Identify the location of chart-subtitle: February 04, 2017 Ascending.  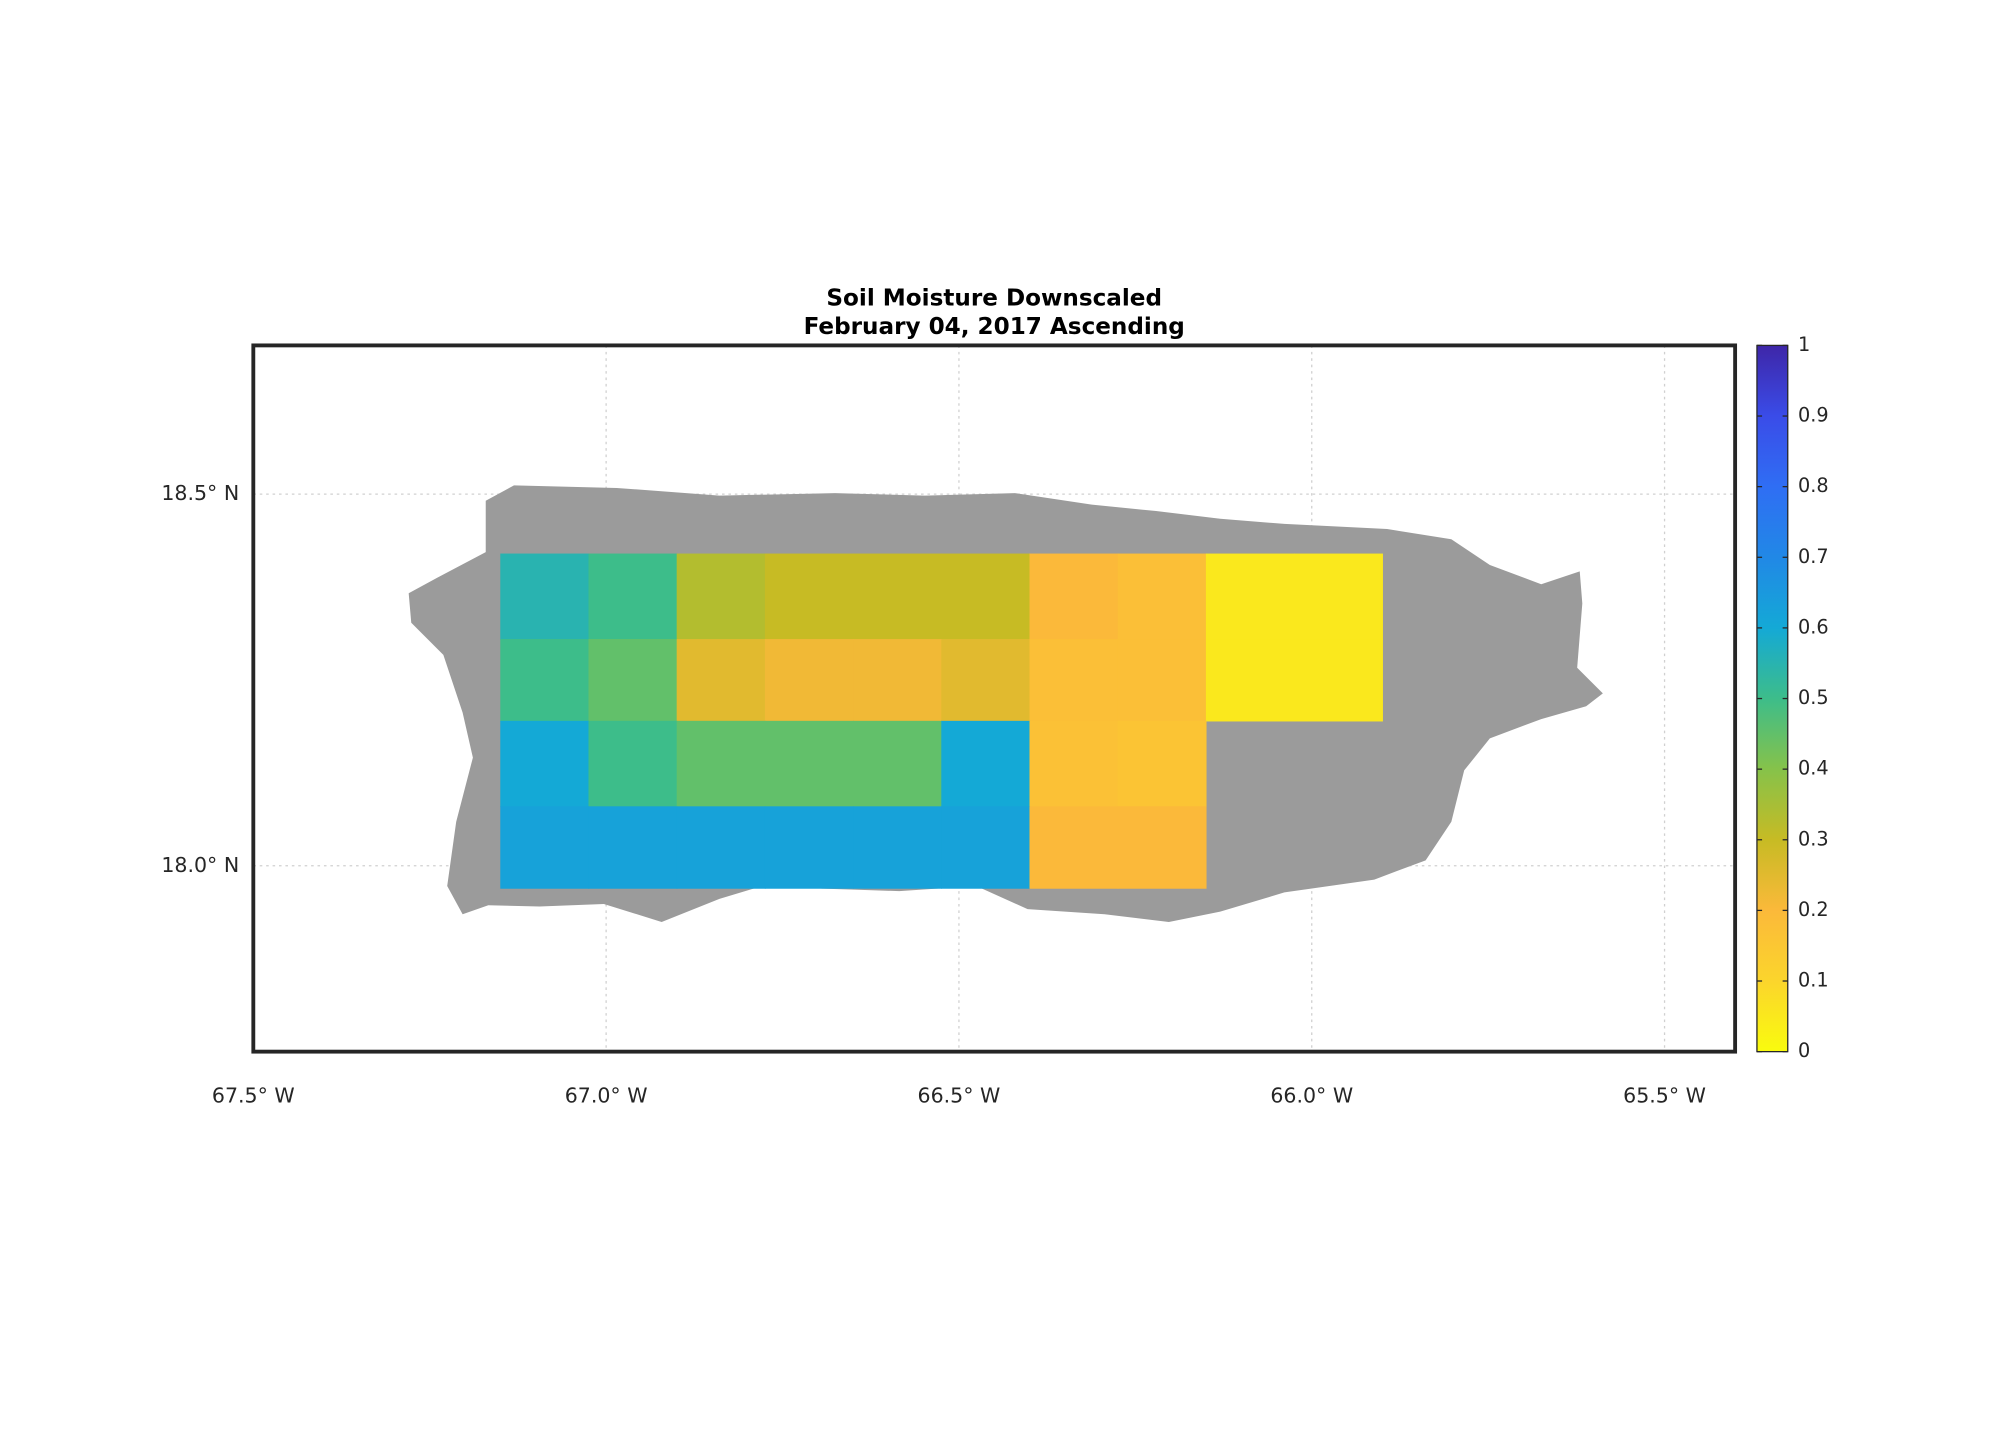
(994, 327).